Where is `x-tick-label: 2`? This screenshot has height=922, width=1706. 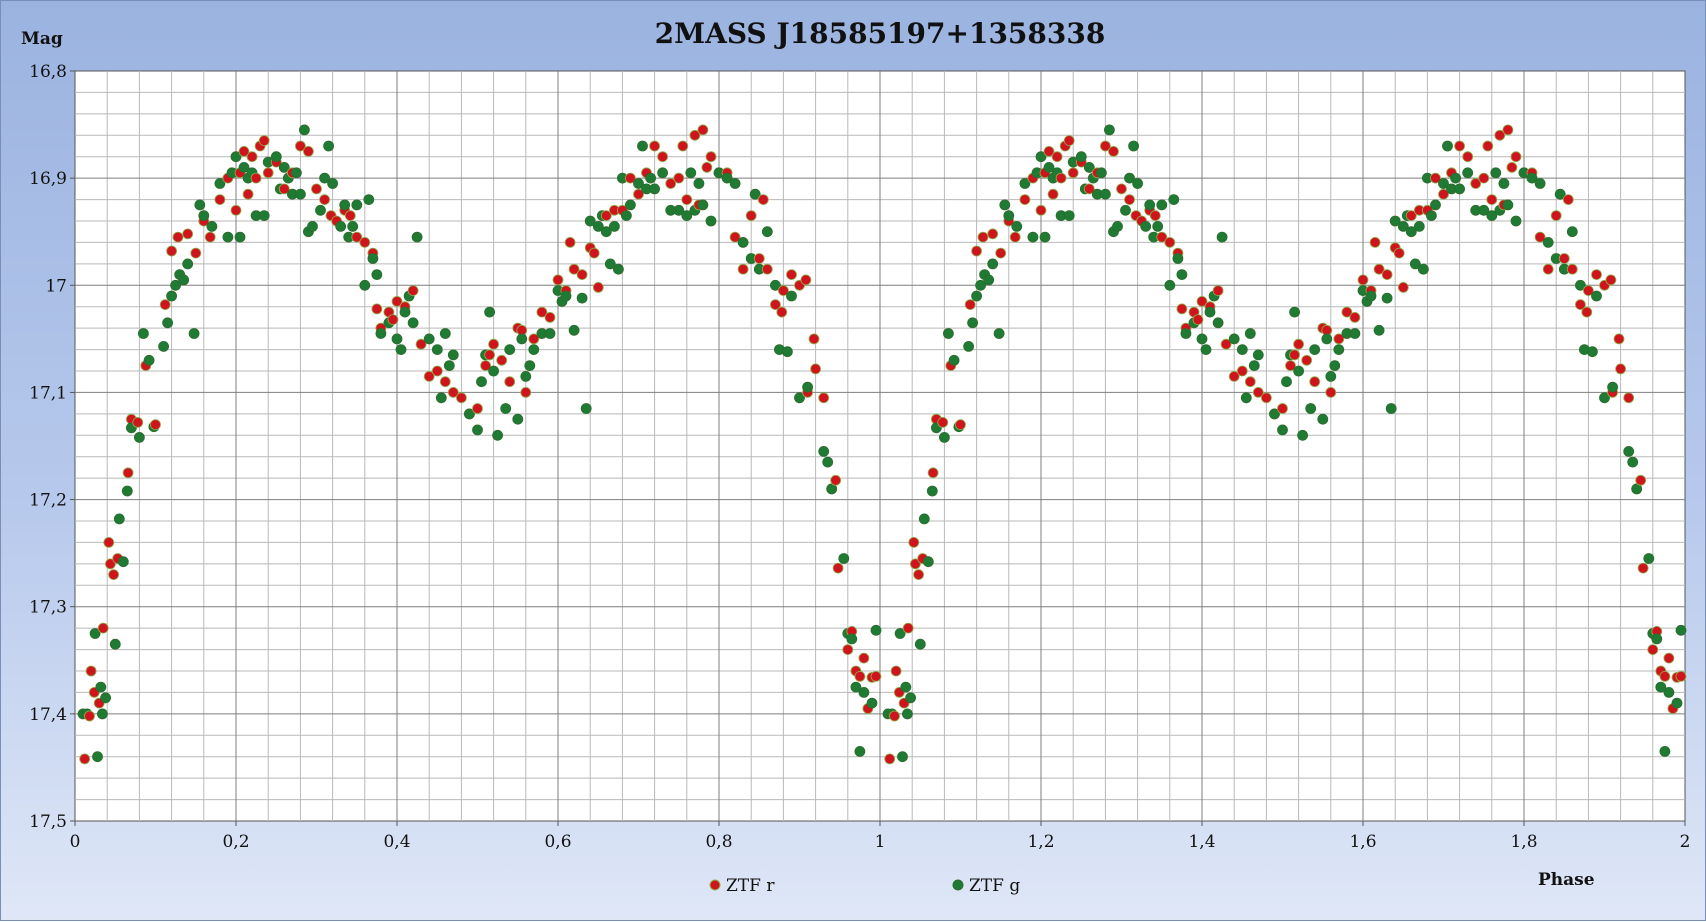 x-tick-label: 2 is located at coordinates (1685, 842).